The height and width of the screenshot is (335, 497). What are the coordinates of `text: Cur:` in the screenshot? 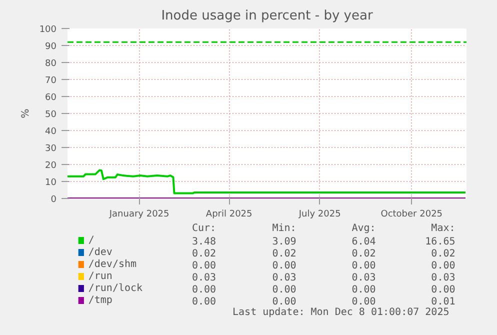 It's located at (204, 228).